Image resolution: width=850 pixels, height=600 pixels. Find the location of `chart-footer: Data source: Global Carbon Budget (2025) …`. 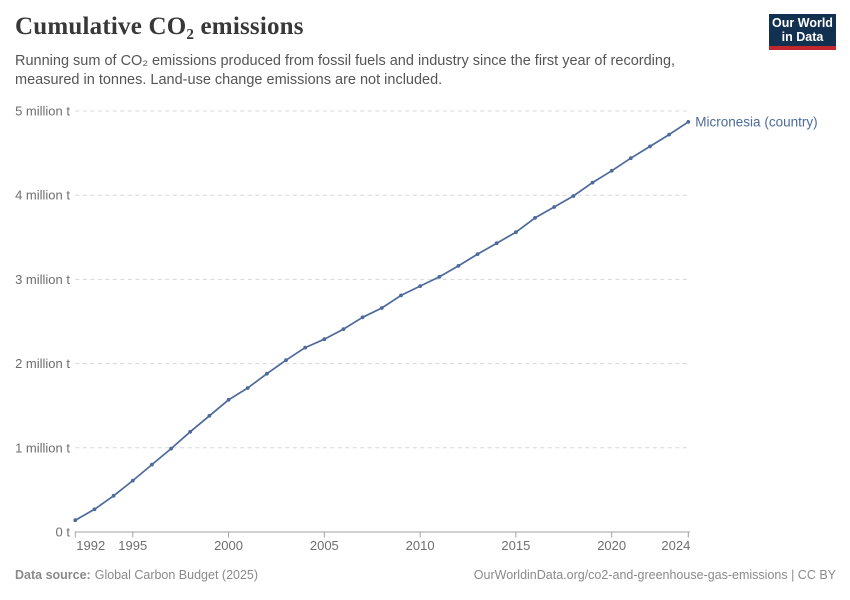

chart-footer: Data source: Global Carbon Budget (2025) … is located at coordinates (425, 575).